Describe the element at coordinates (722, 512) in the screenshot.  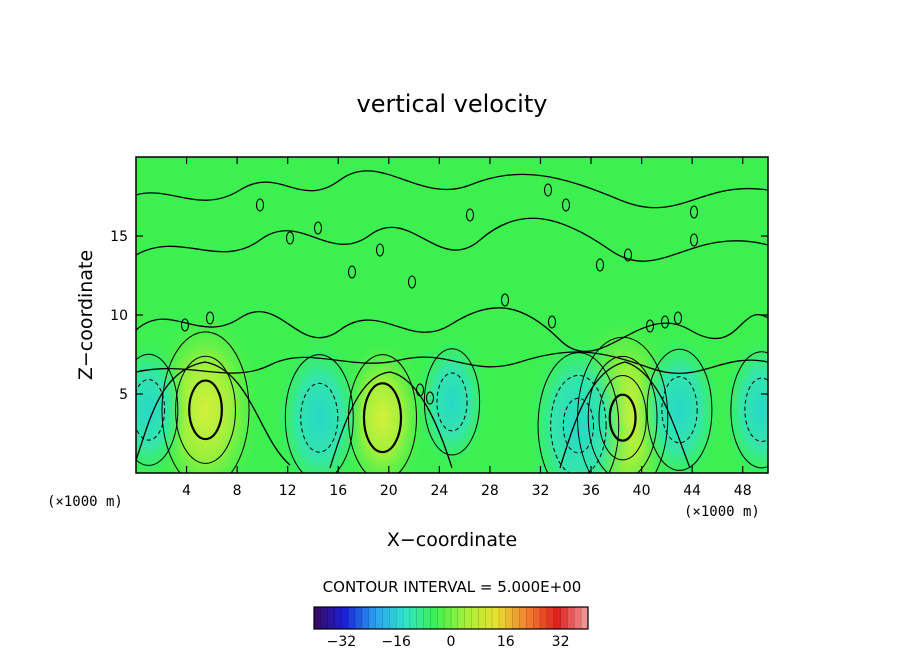
I see `x-axis-unit-right: (×1000 m)` at that location.